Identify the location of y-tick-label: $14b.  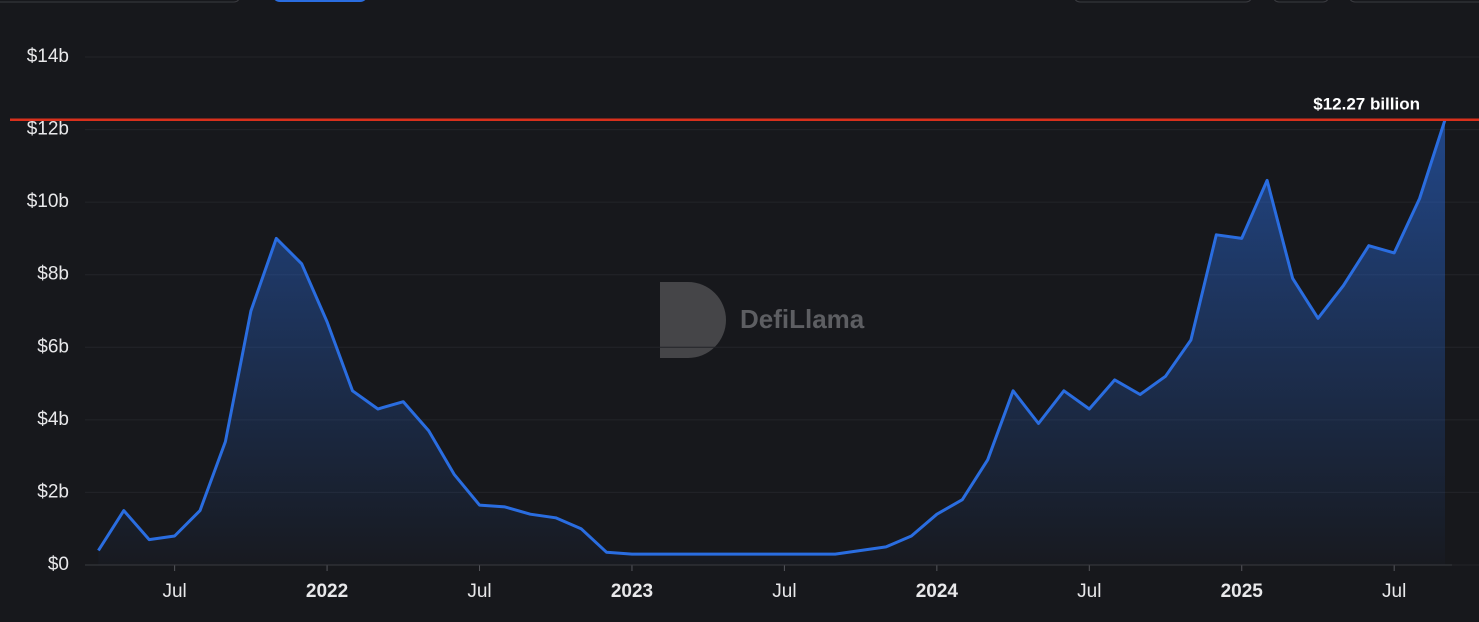
(48, 56).